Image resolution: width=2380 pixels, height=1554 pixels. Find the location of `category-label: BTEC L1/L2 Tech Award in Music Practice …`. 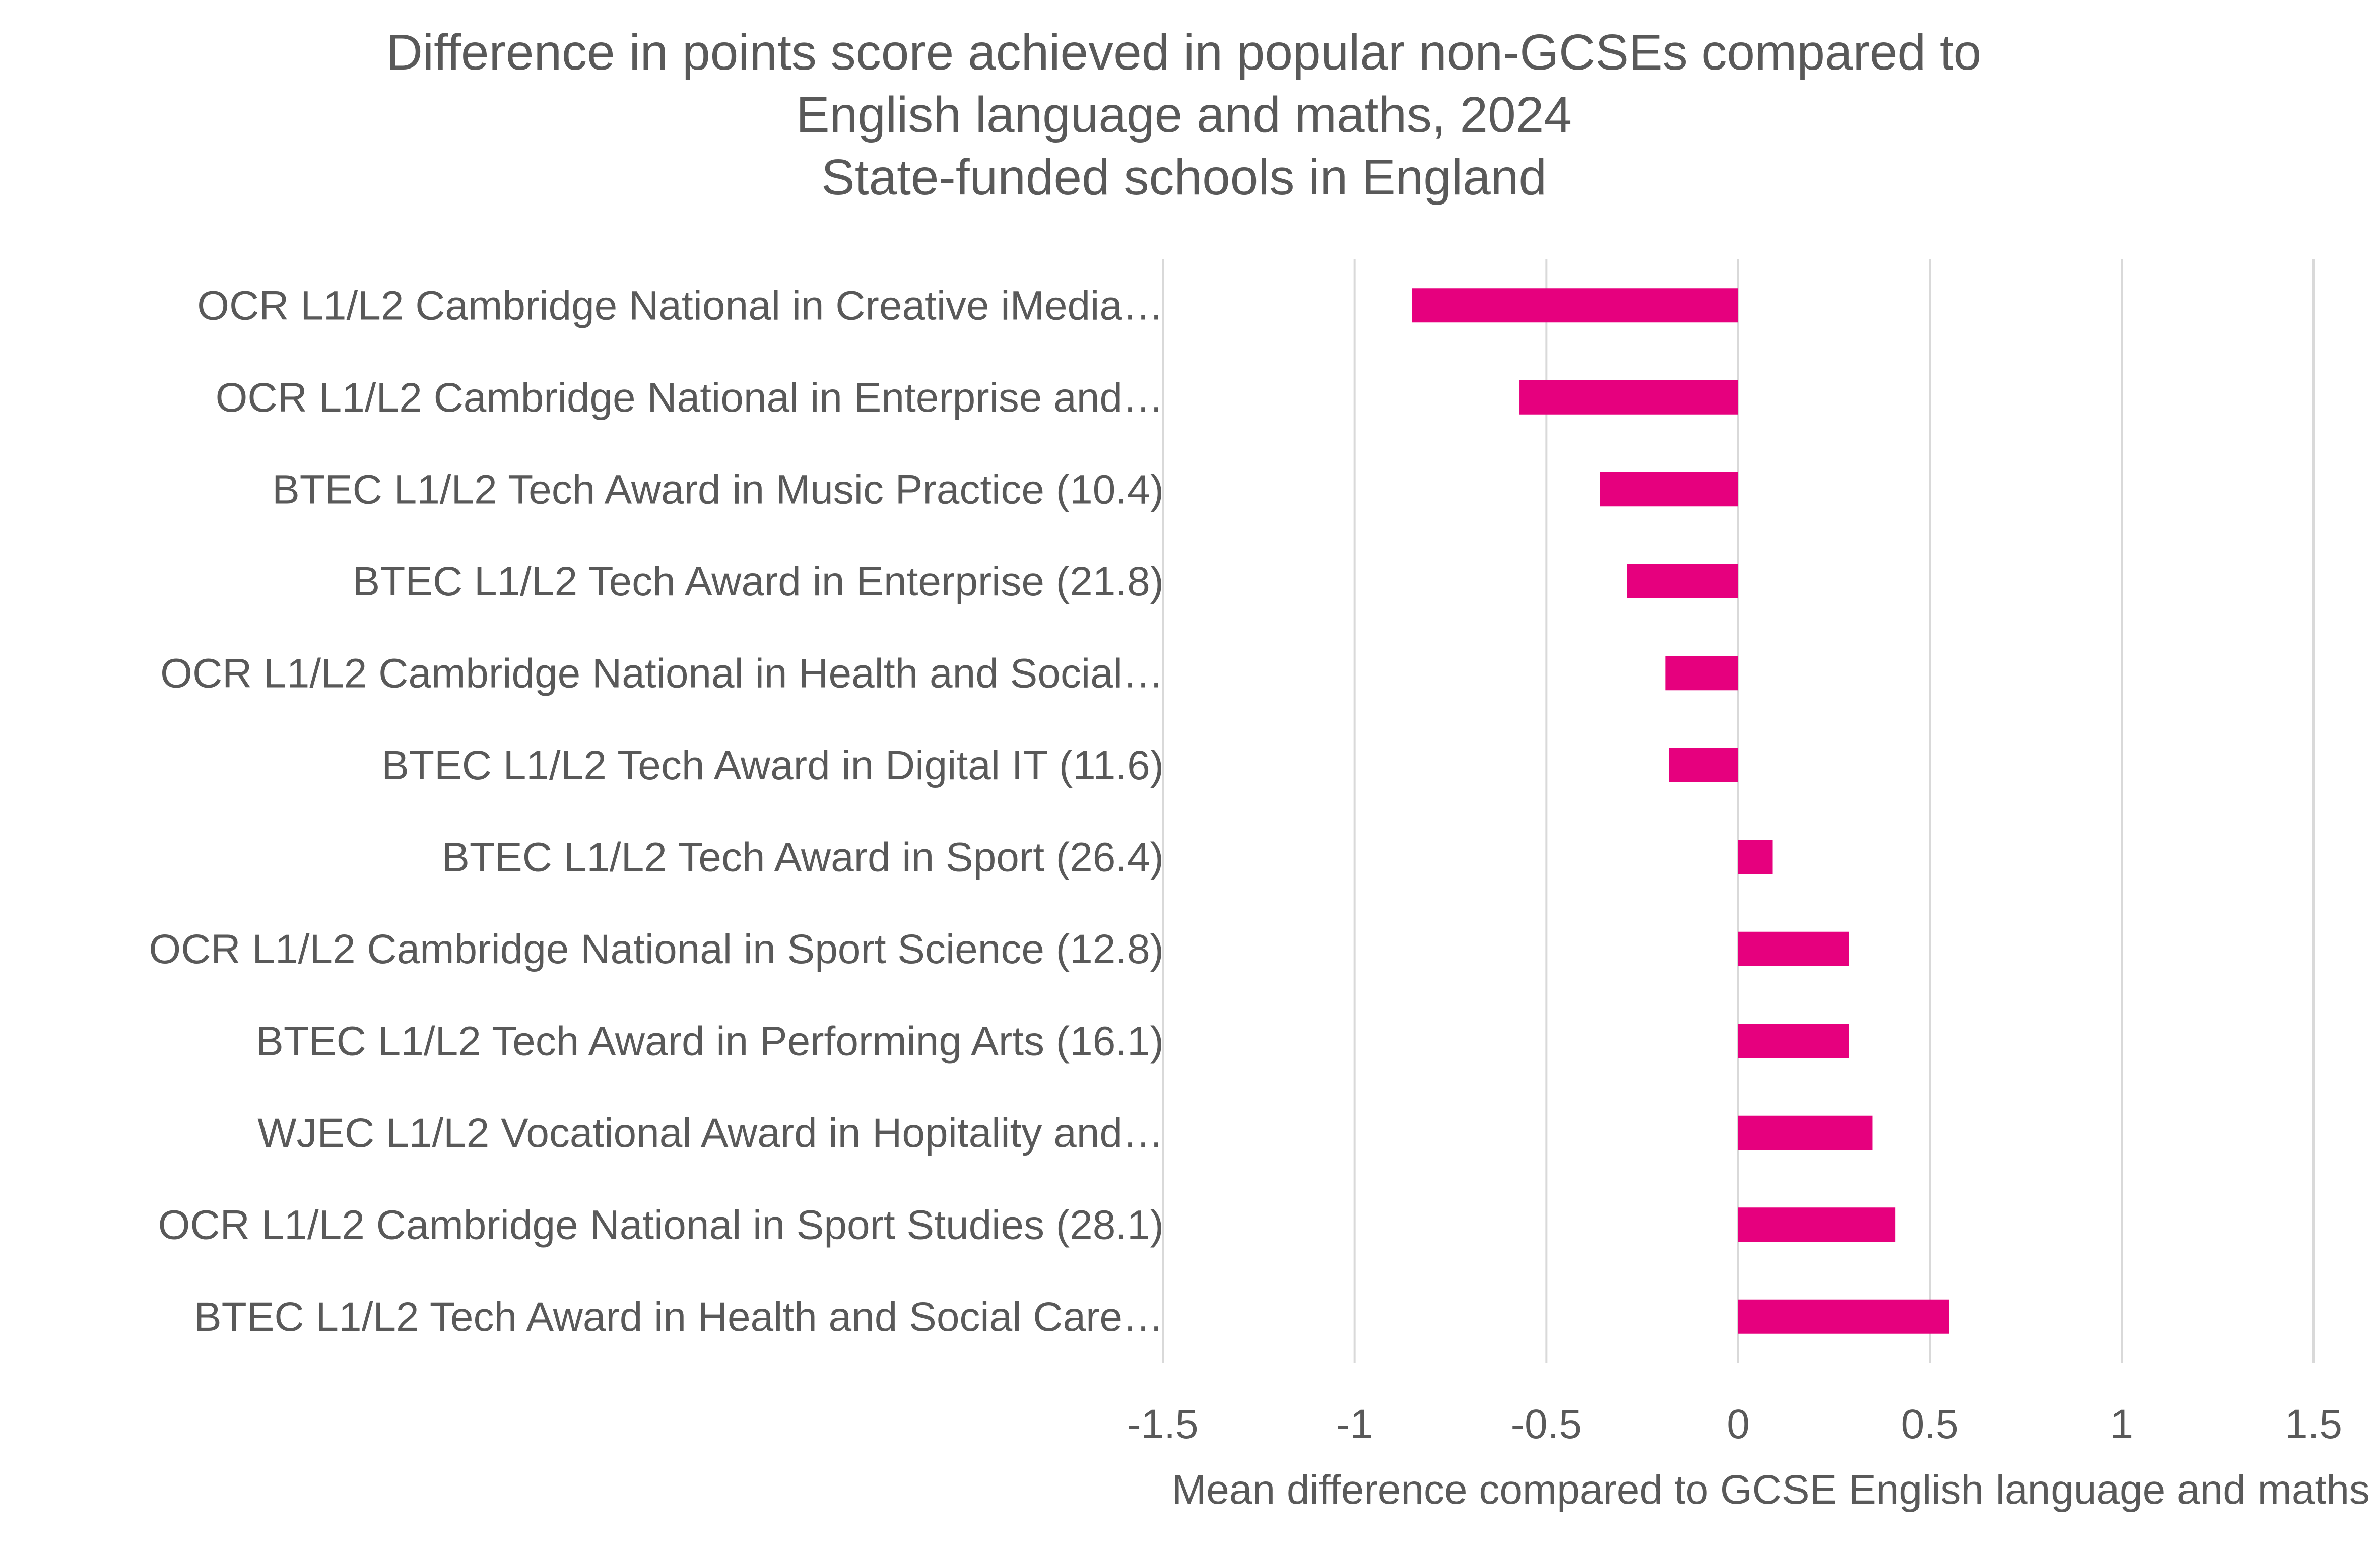

category-label: BTEC L1/L2 Tech Award in Music Practice … is located at coordinates (718, 489).